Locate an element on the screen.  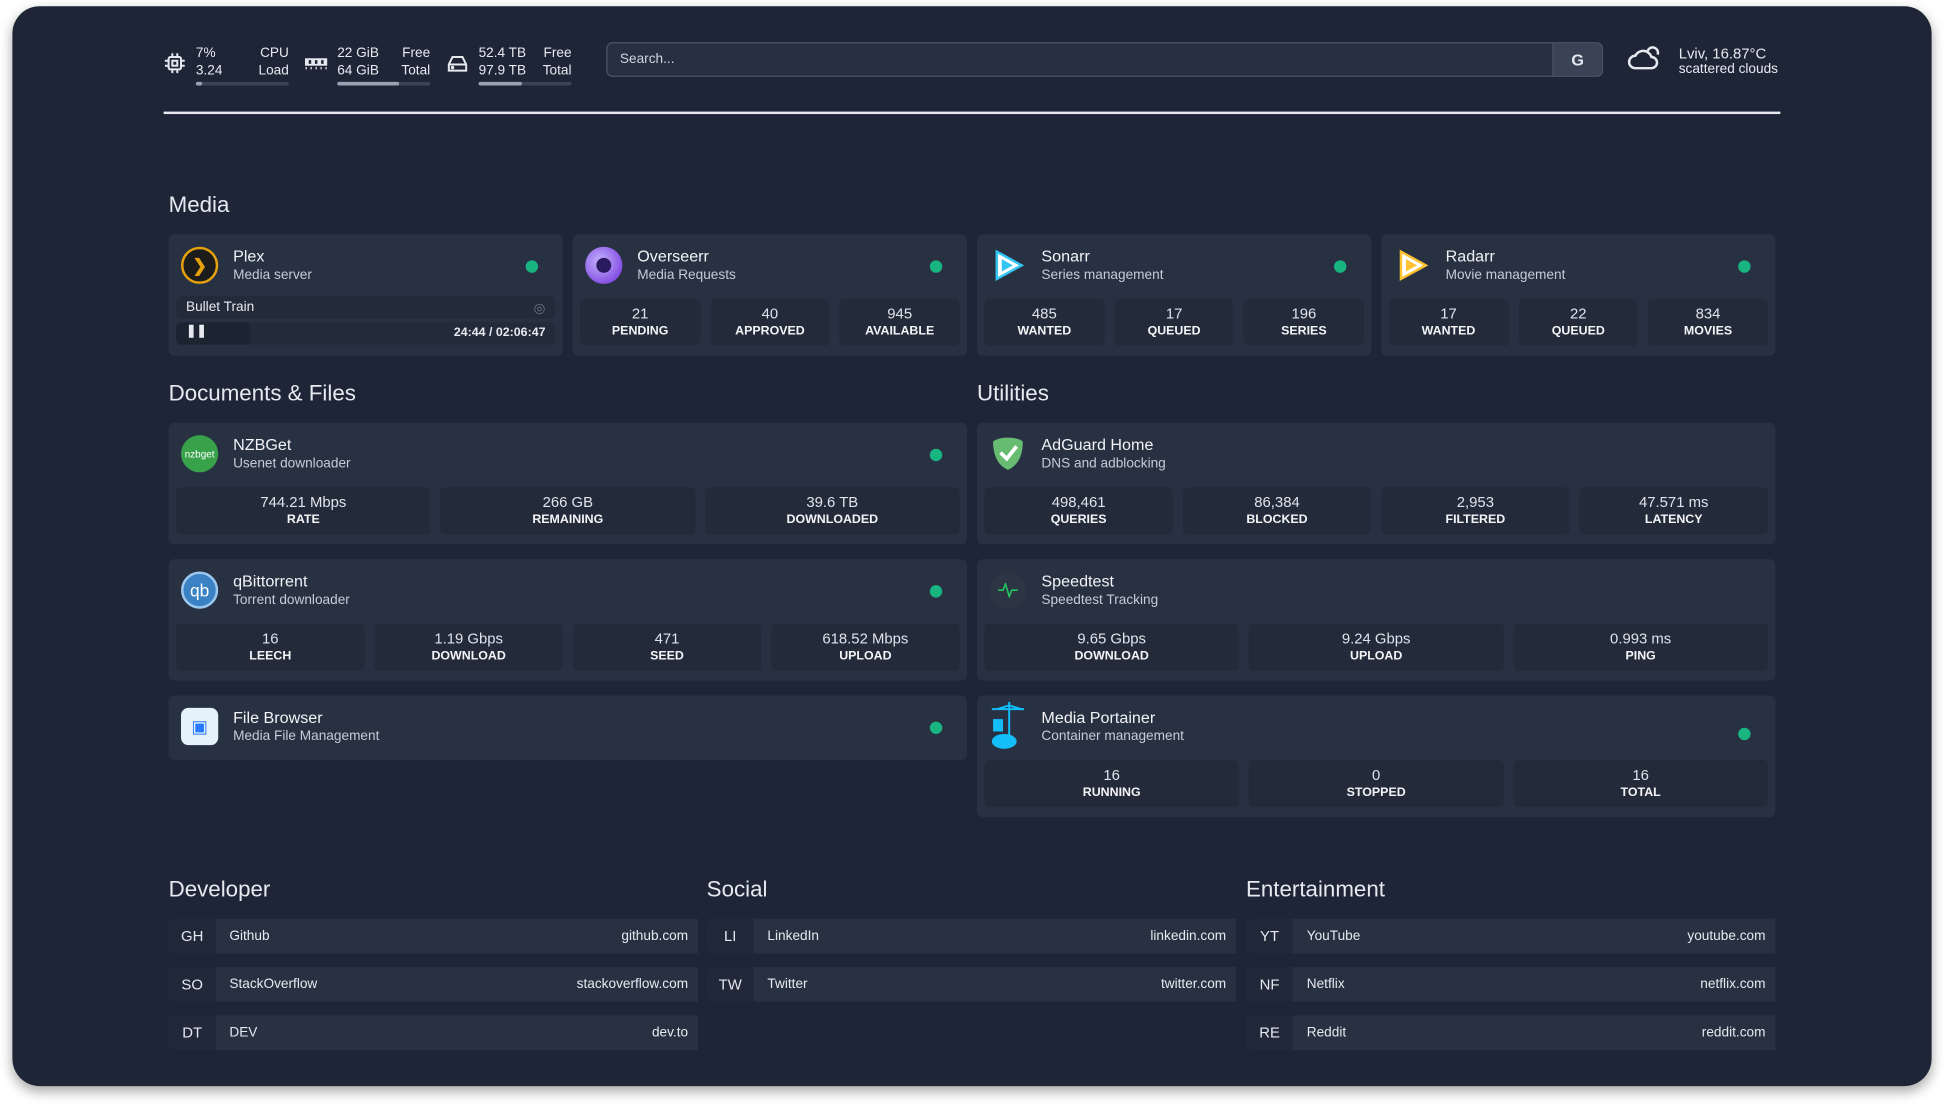
service-name: Overseerr is located at coordinates (673, 255).